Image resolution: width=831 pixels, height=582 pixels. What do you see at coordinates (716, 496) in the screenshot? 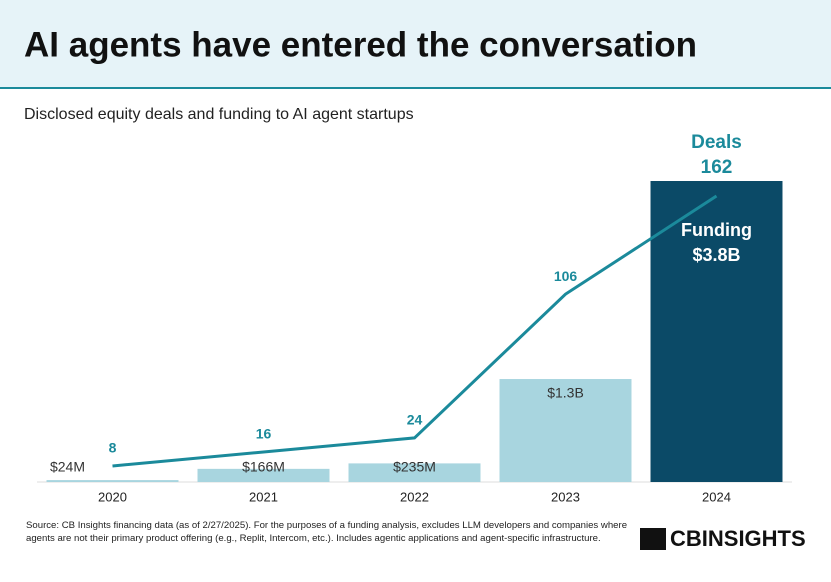
I see `x-tick-label: 2024` at bounding box center [716, 496].